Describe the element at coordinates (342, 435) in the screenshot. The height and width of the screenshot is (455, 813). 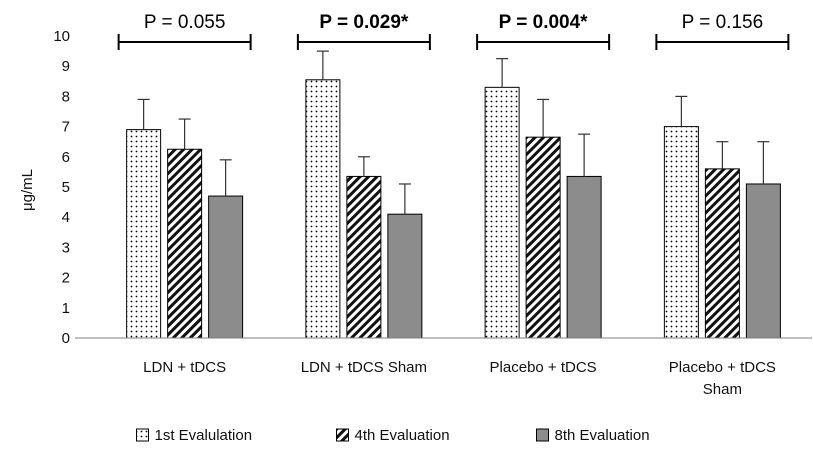
I see `legend-swatch-hatch` at that location.